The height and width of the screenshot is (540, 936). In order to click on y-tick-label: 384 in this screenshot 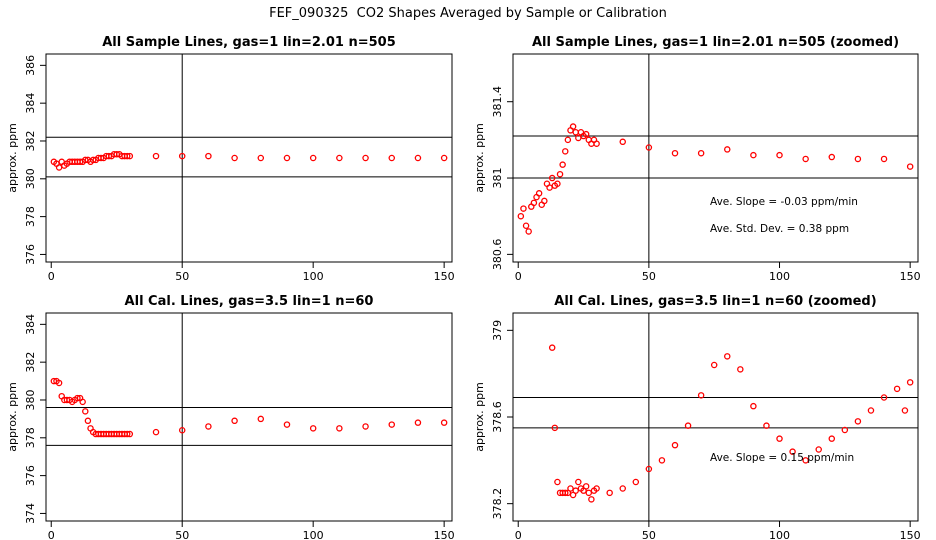, I will do `click(30, 324)`.